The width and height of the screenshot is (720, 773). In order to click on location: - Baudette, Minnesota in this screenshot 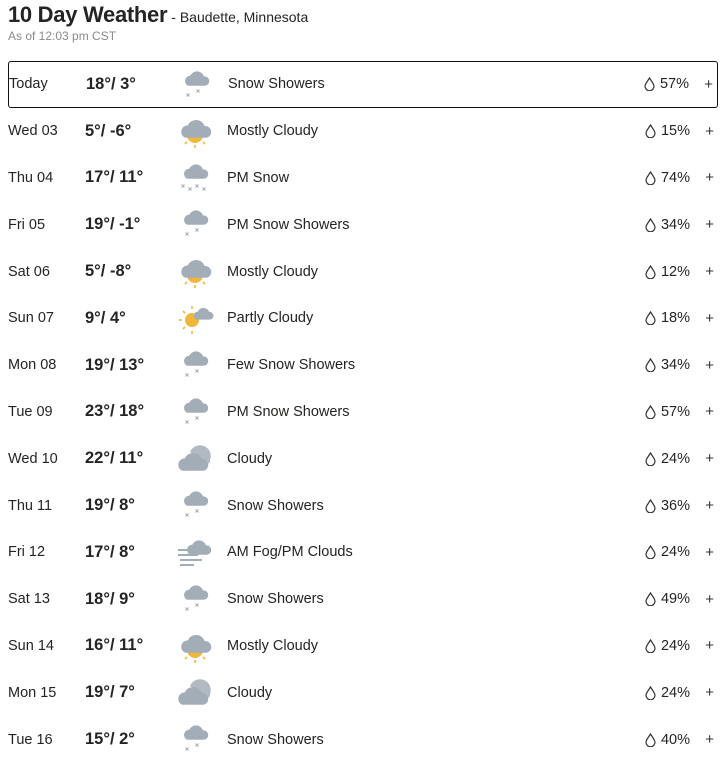, I will do `click(240, 17)`.